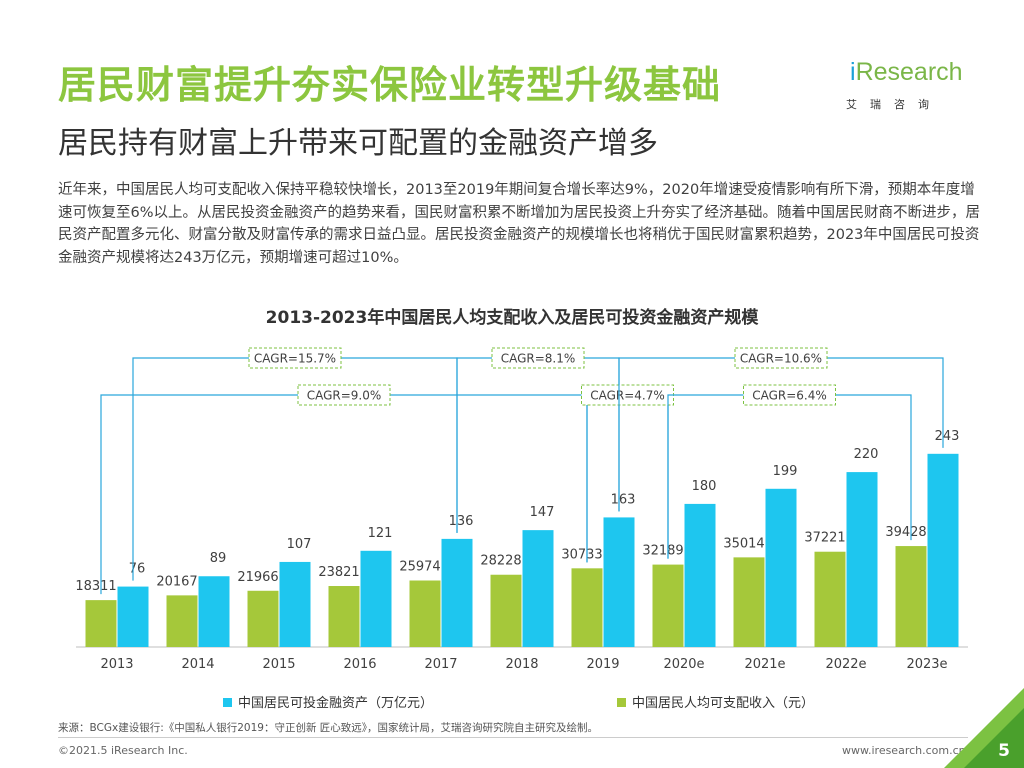 This screenshot has height=768, width=1024. I want to click on legend-item-assets: 中国居民可投金融资产（万亿元）, so click(328, 701).